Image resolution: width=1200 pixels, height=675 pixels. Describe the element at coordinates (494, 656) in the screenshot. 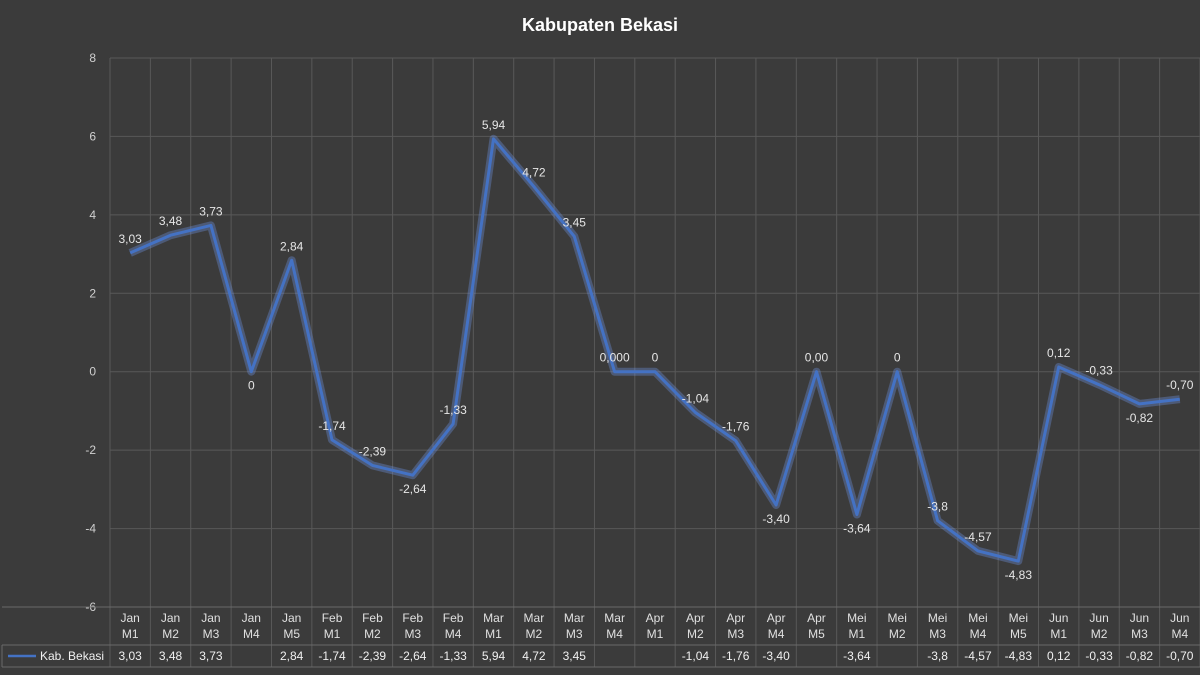

I see `data-table-cell: 5,94` at that location.